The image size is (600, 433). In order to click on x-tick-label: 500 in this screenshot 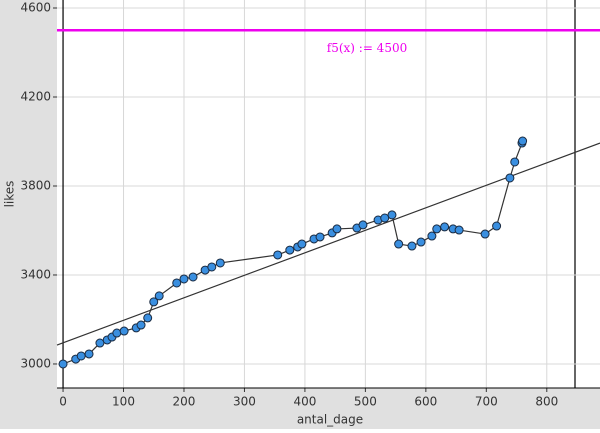, I will do `click(365, 402)`.